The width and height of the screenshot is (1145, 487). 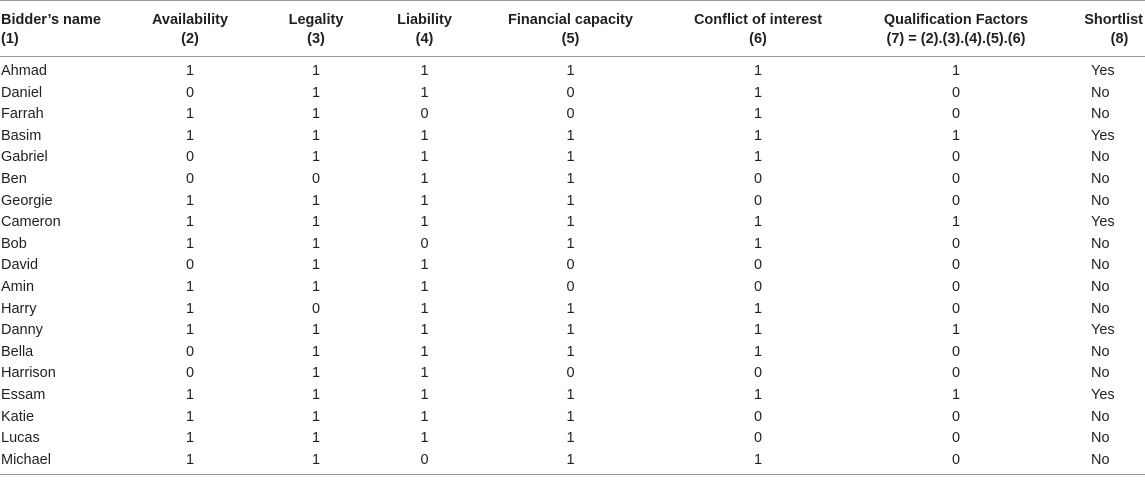 What do you see at coordinates (190, 157) in the screenshot?
I see `availability-cell: 0` at bounding box center [190, 157].